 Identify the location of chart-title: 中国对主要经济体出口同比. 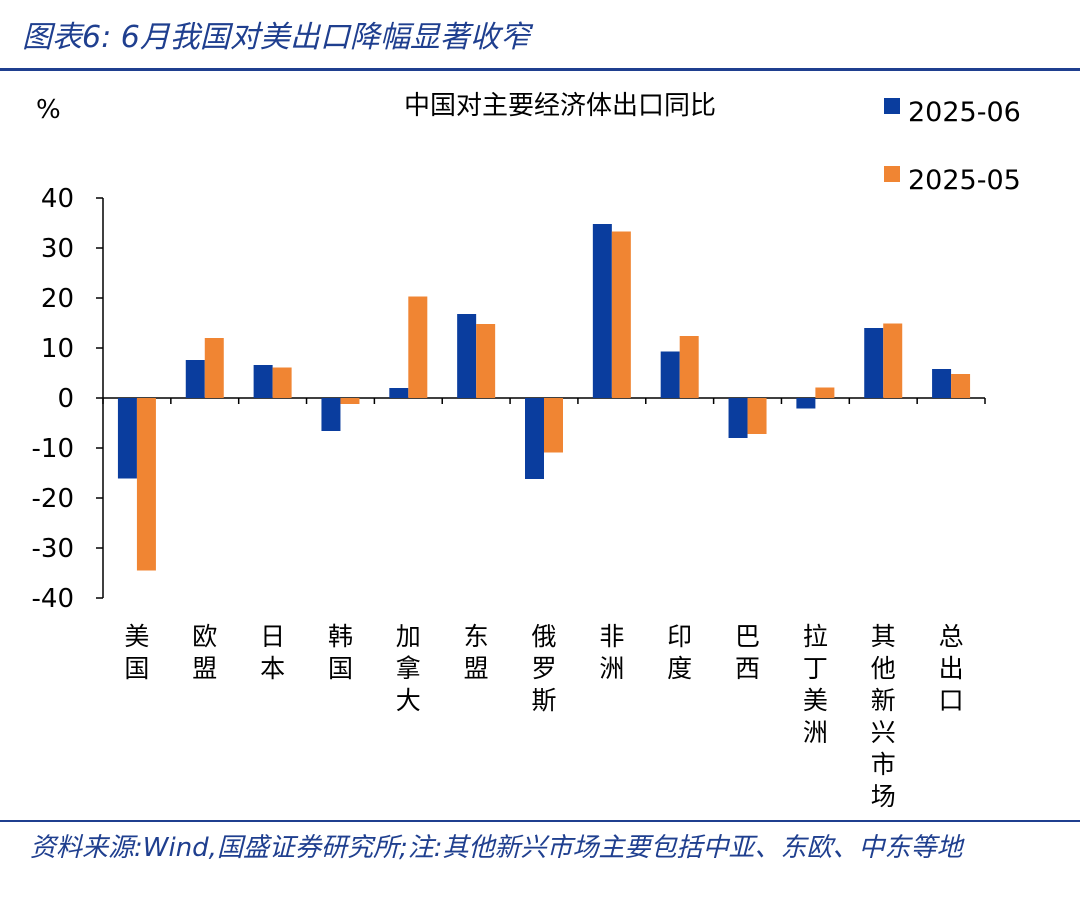
(560, 106).